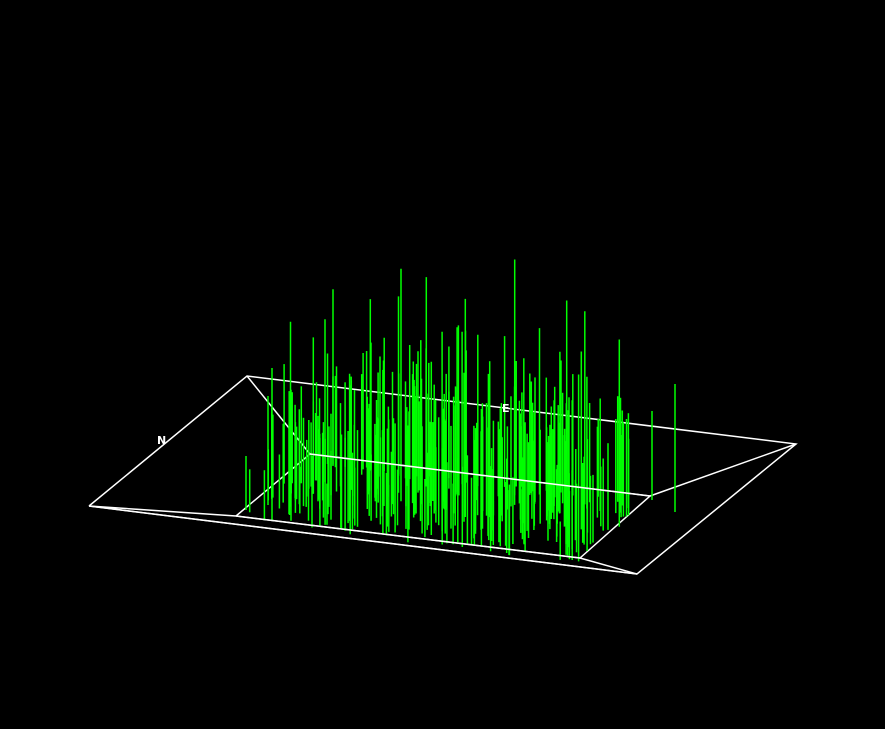 This screenshot has width=885, height=729. Describe the element at coordinates (480, 475) in the screenshot. I see `tray-inner-back-edge` at that location.